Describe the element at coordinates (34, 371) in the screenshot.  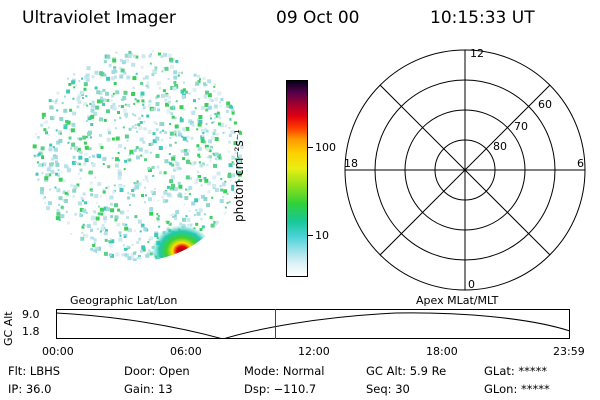
I see `filter-value: Flt: LBHS` at that location.